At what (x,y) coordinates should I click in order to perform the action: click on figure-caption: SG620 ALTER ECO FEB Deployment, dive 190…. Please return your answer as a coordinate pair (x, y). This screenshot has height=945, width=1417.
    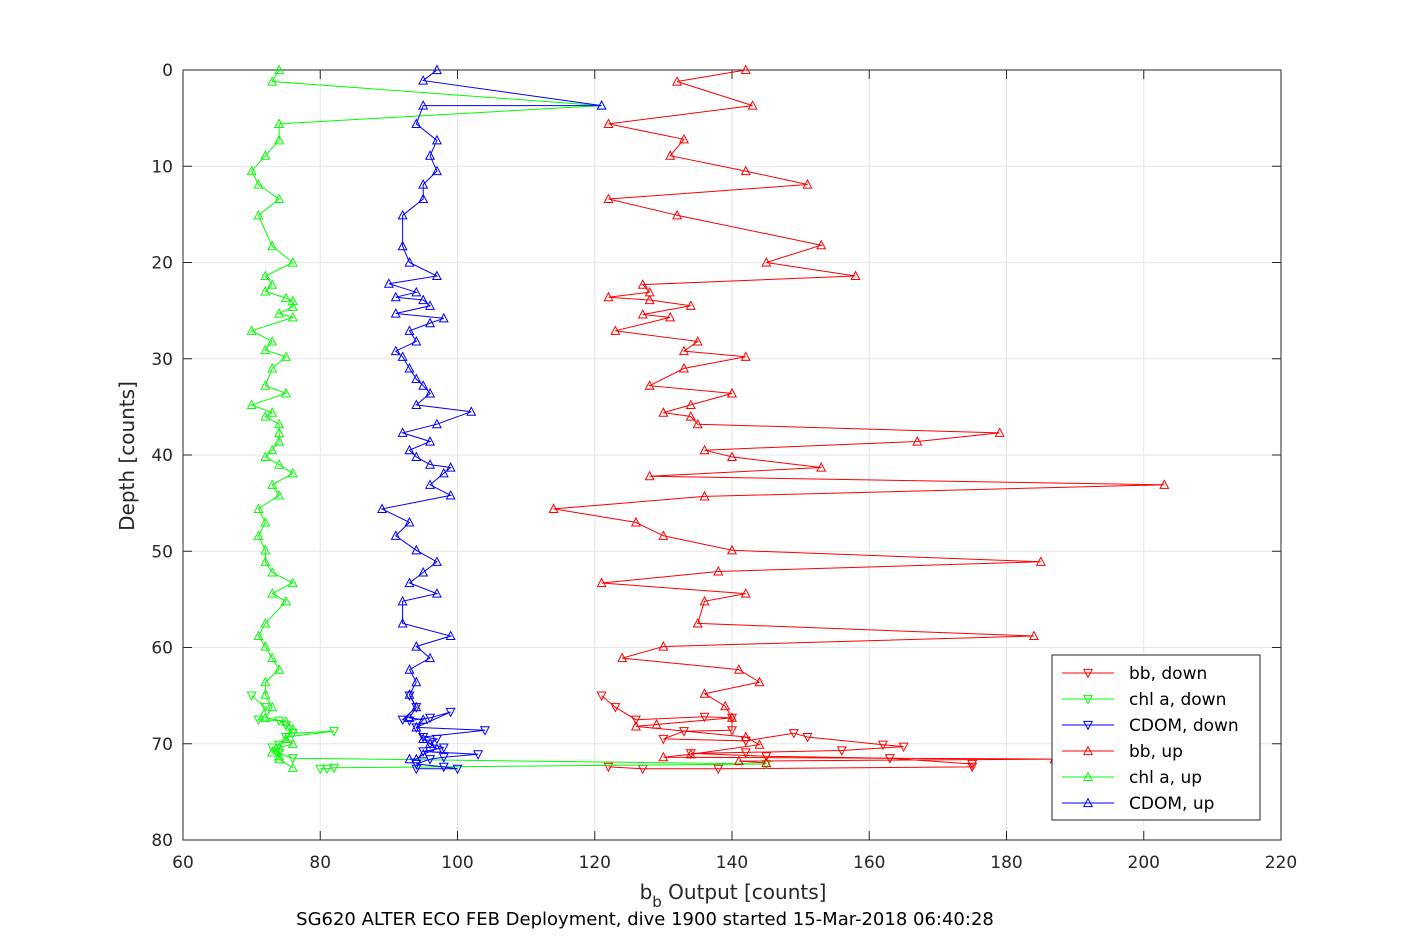
    Looking at the image, I should click on (645, 919).